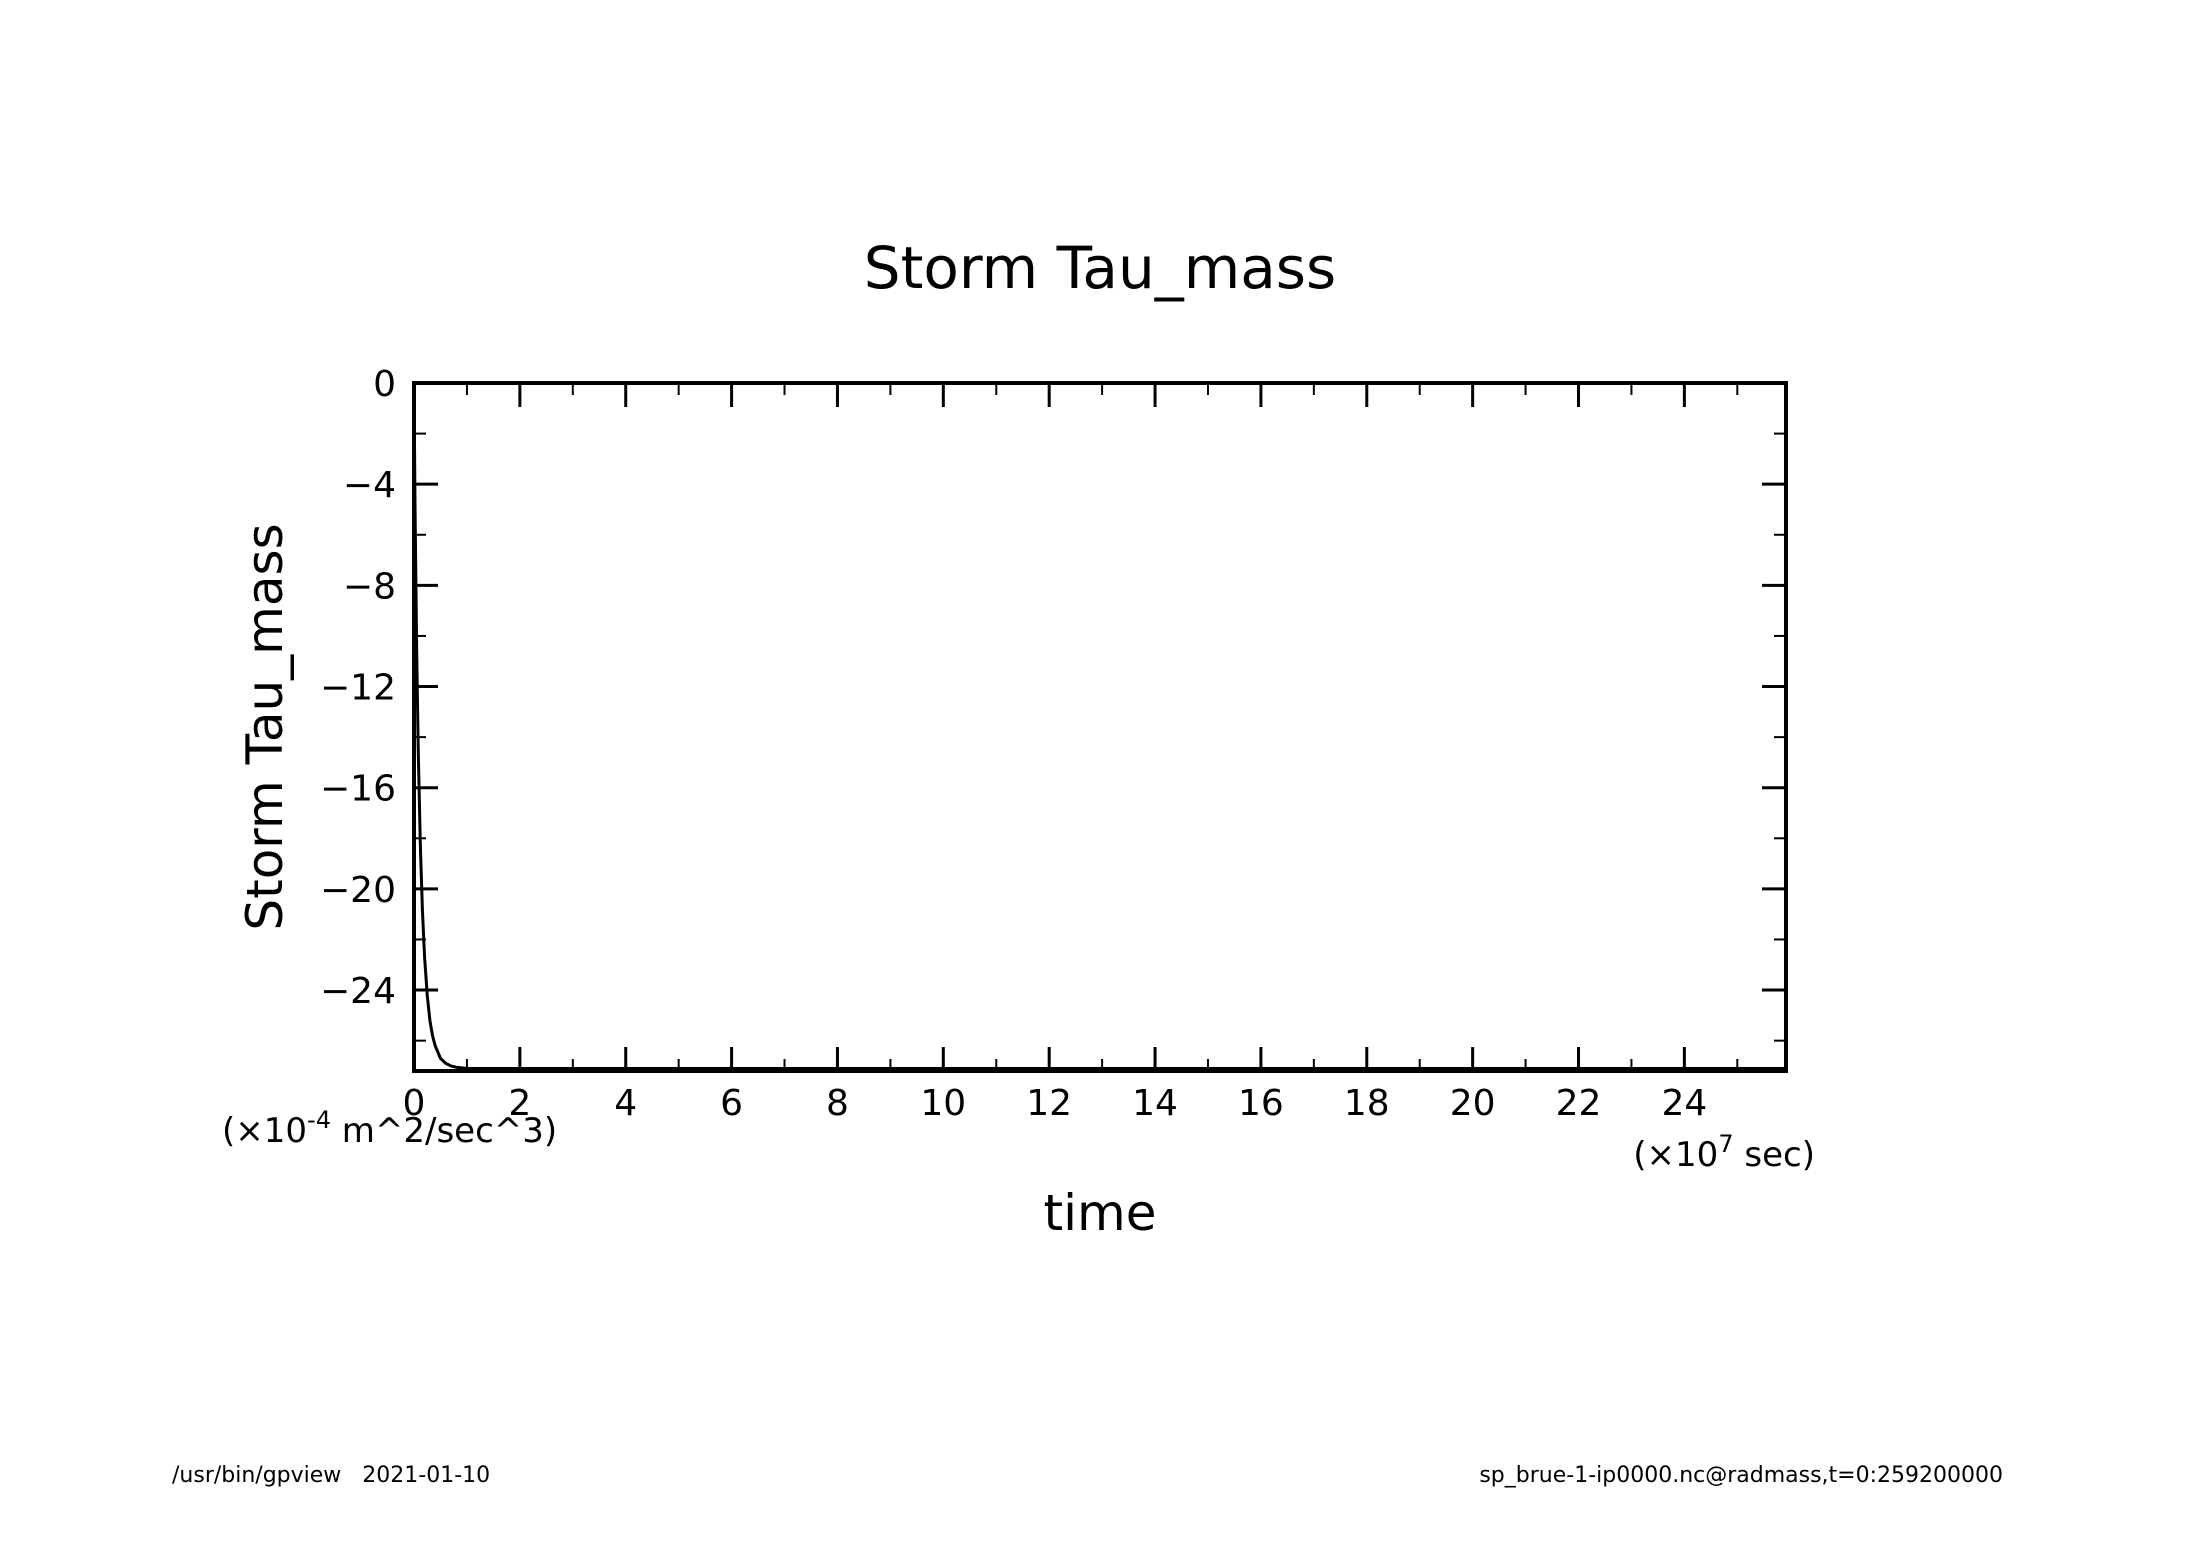  Describe the element at coordinates (1473, 1103) in the screenshot. I see `x-tick-label: 20` at that location.